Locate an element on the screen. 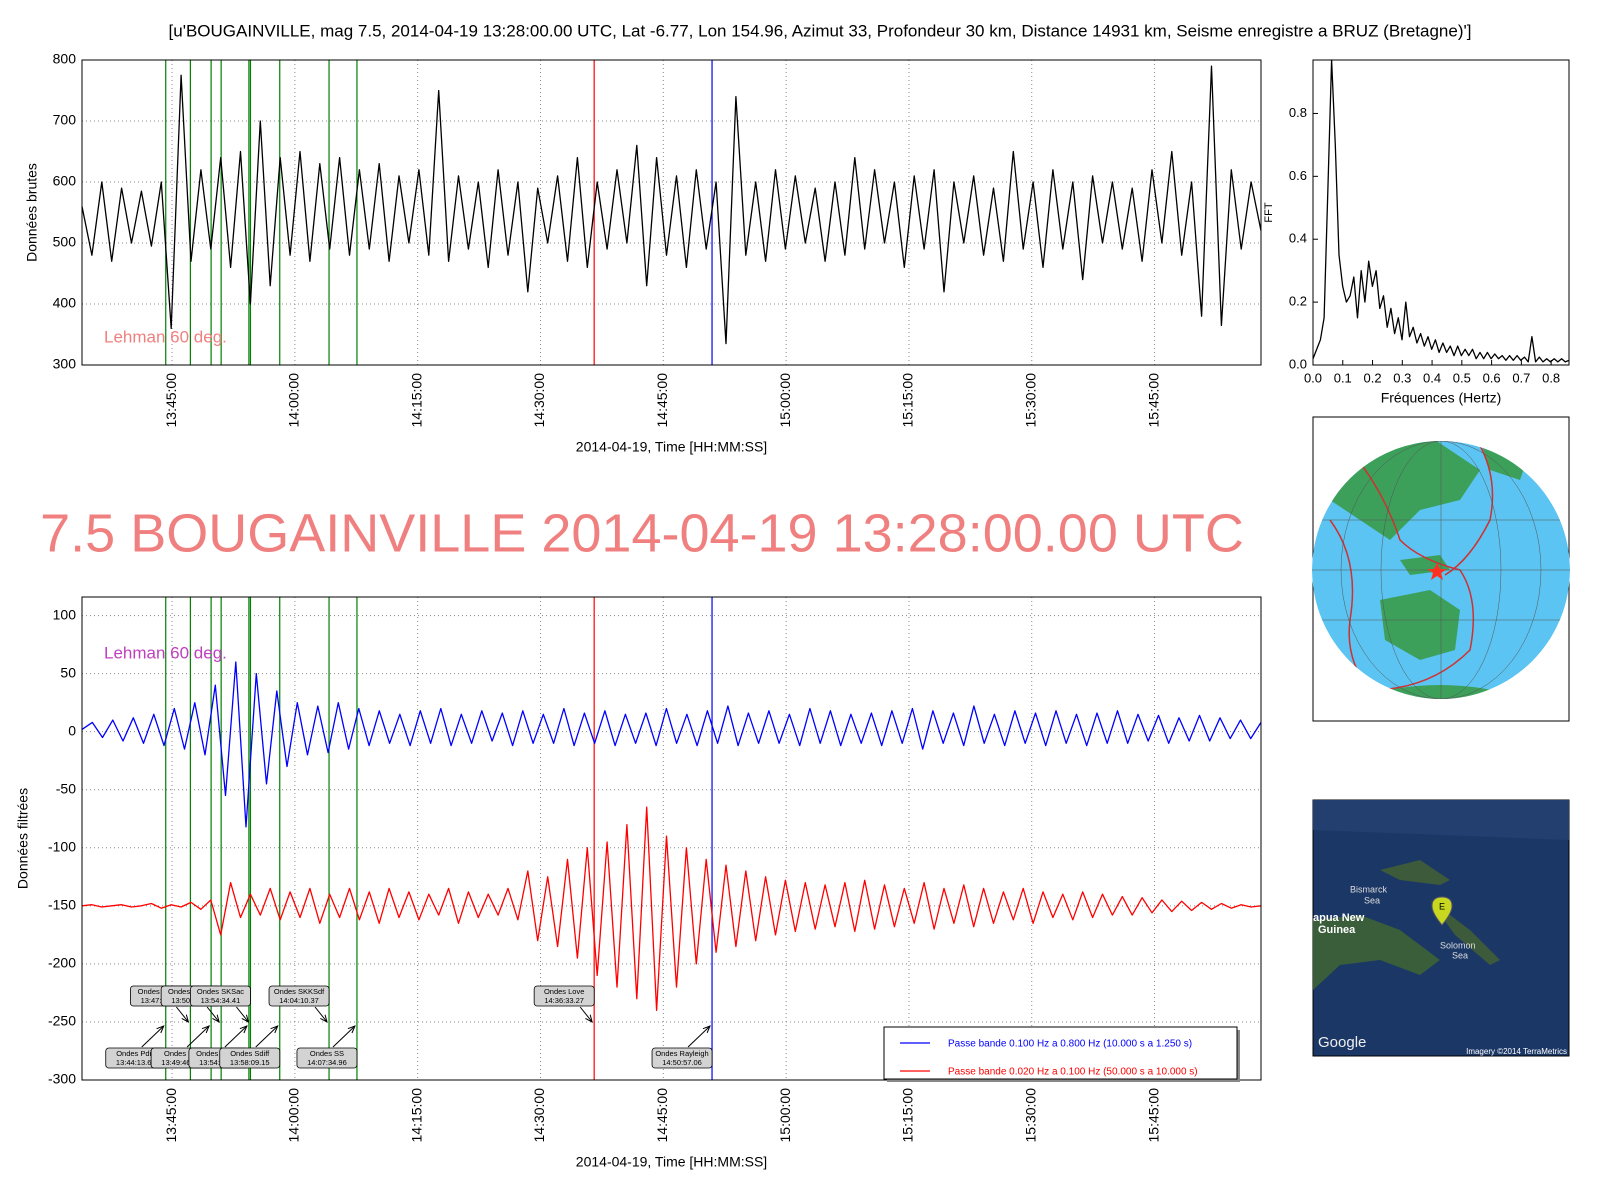 This screenshot has width=1600, height=1188. land-australia is located at coordinates (1420, 625).